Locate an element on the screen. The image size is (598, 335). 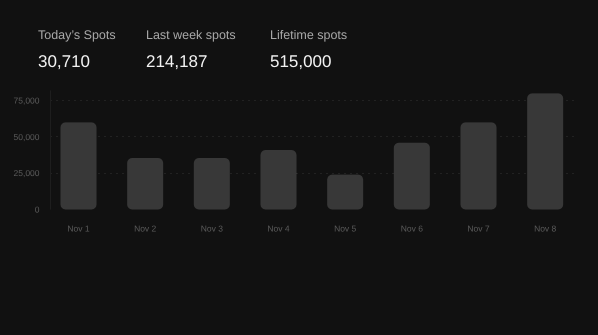
y-tick-label: 75,000 is located at coordinates (27, 101).